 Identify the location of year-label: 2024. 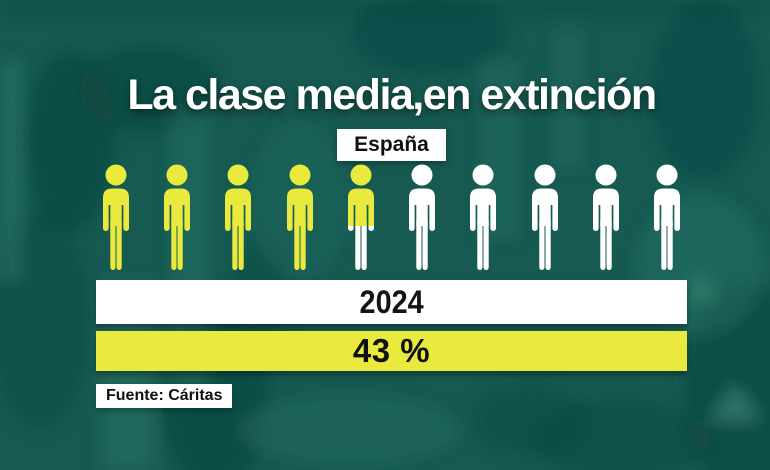
(391, 301).